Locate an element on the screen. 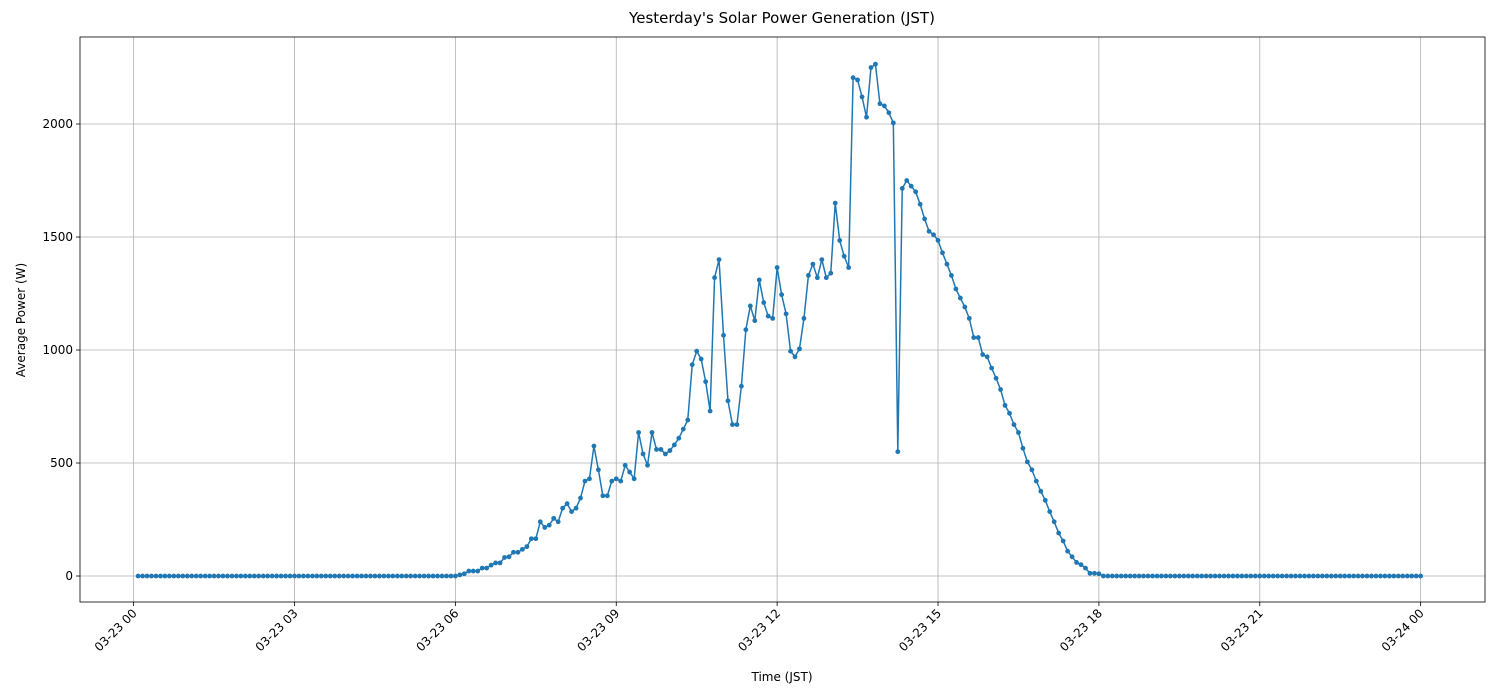 This screenshot has height=700, width=1500. x-tick-label: 03-23 03 is located at coordinates (277, 630).